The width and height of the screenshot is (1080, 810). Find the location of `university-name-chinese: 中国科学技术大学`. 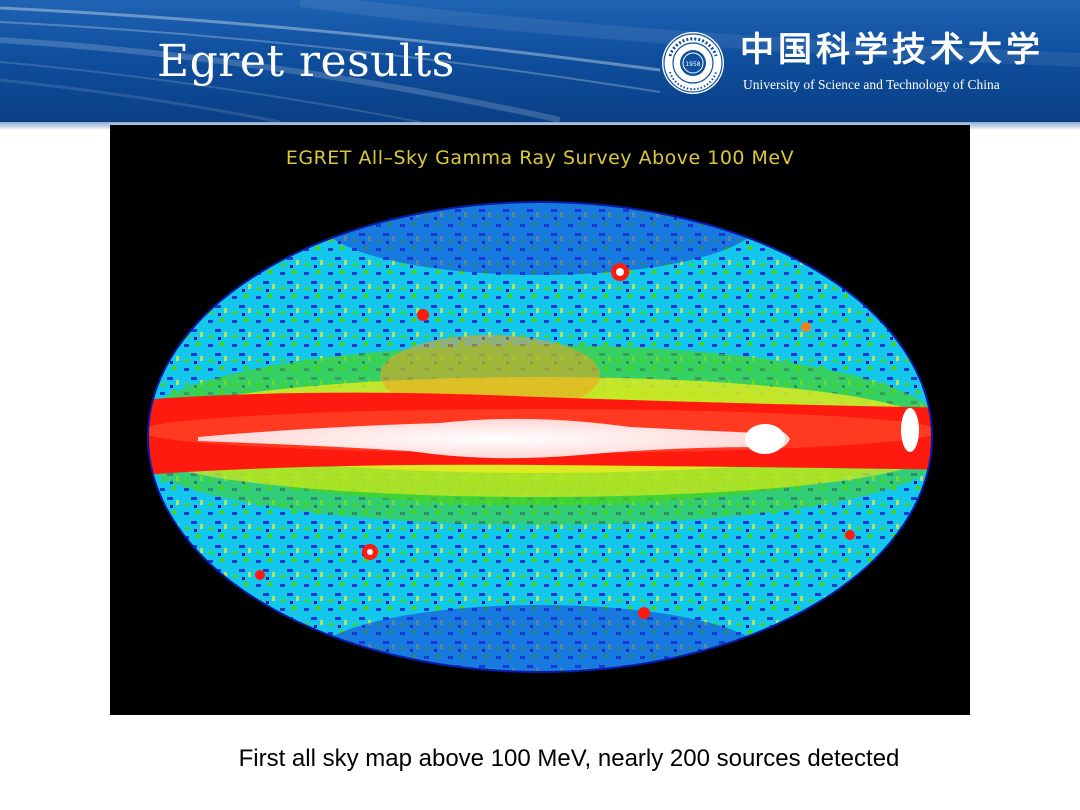

university-name-chinese: 中国科学技术大学 is located at coordinates (892, 50).